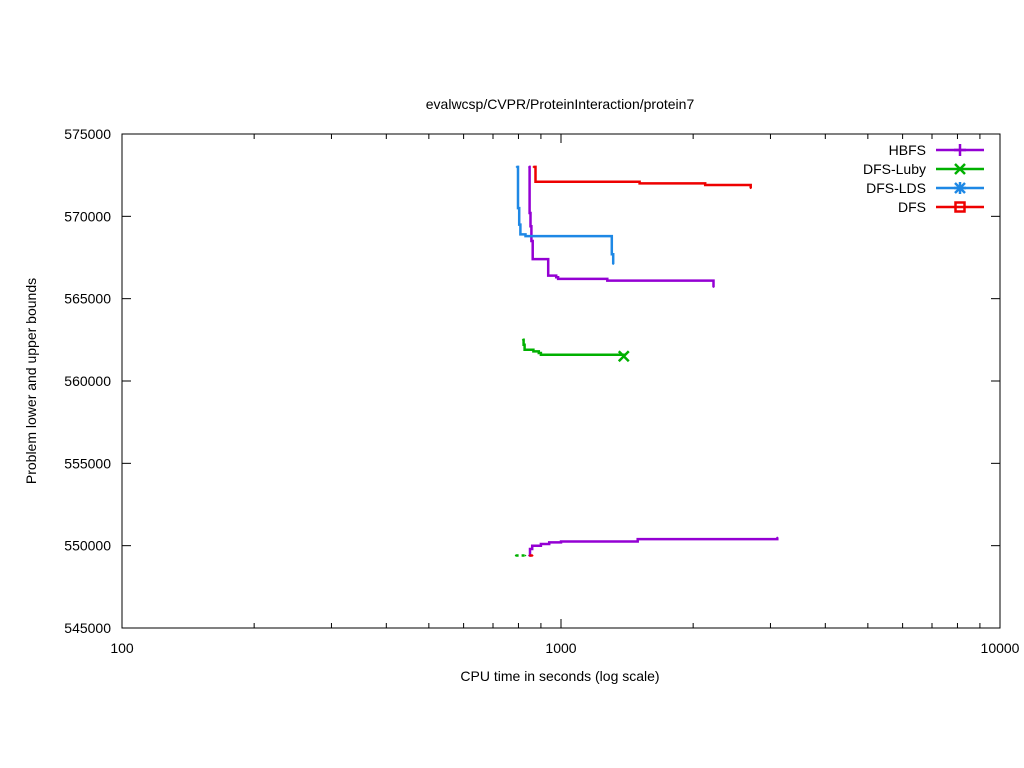 Image resolution: width=1024 pixels, height=768 pixels. Describe the element at coordinates (87, 546) in the screenshot. I see `y-tick-label: 550000` at that location.